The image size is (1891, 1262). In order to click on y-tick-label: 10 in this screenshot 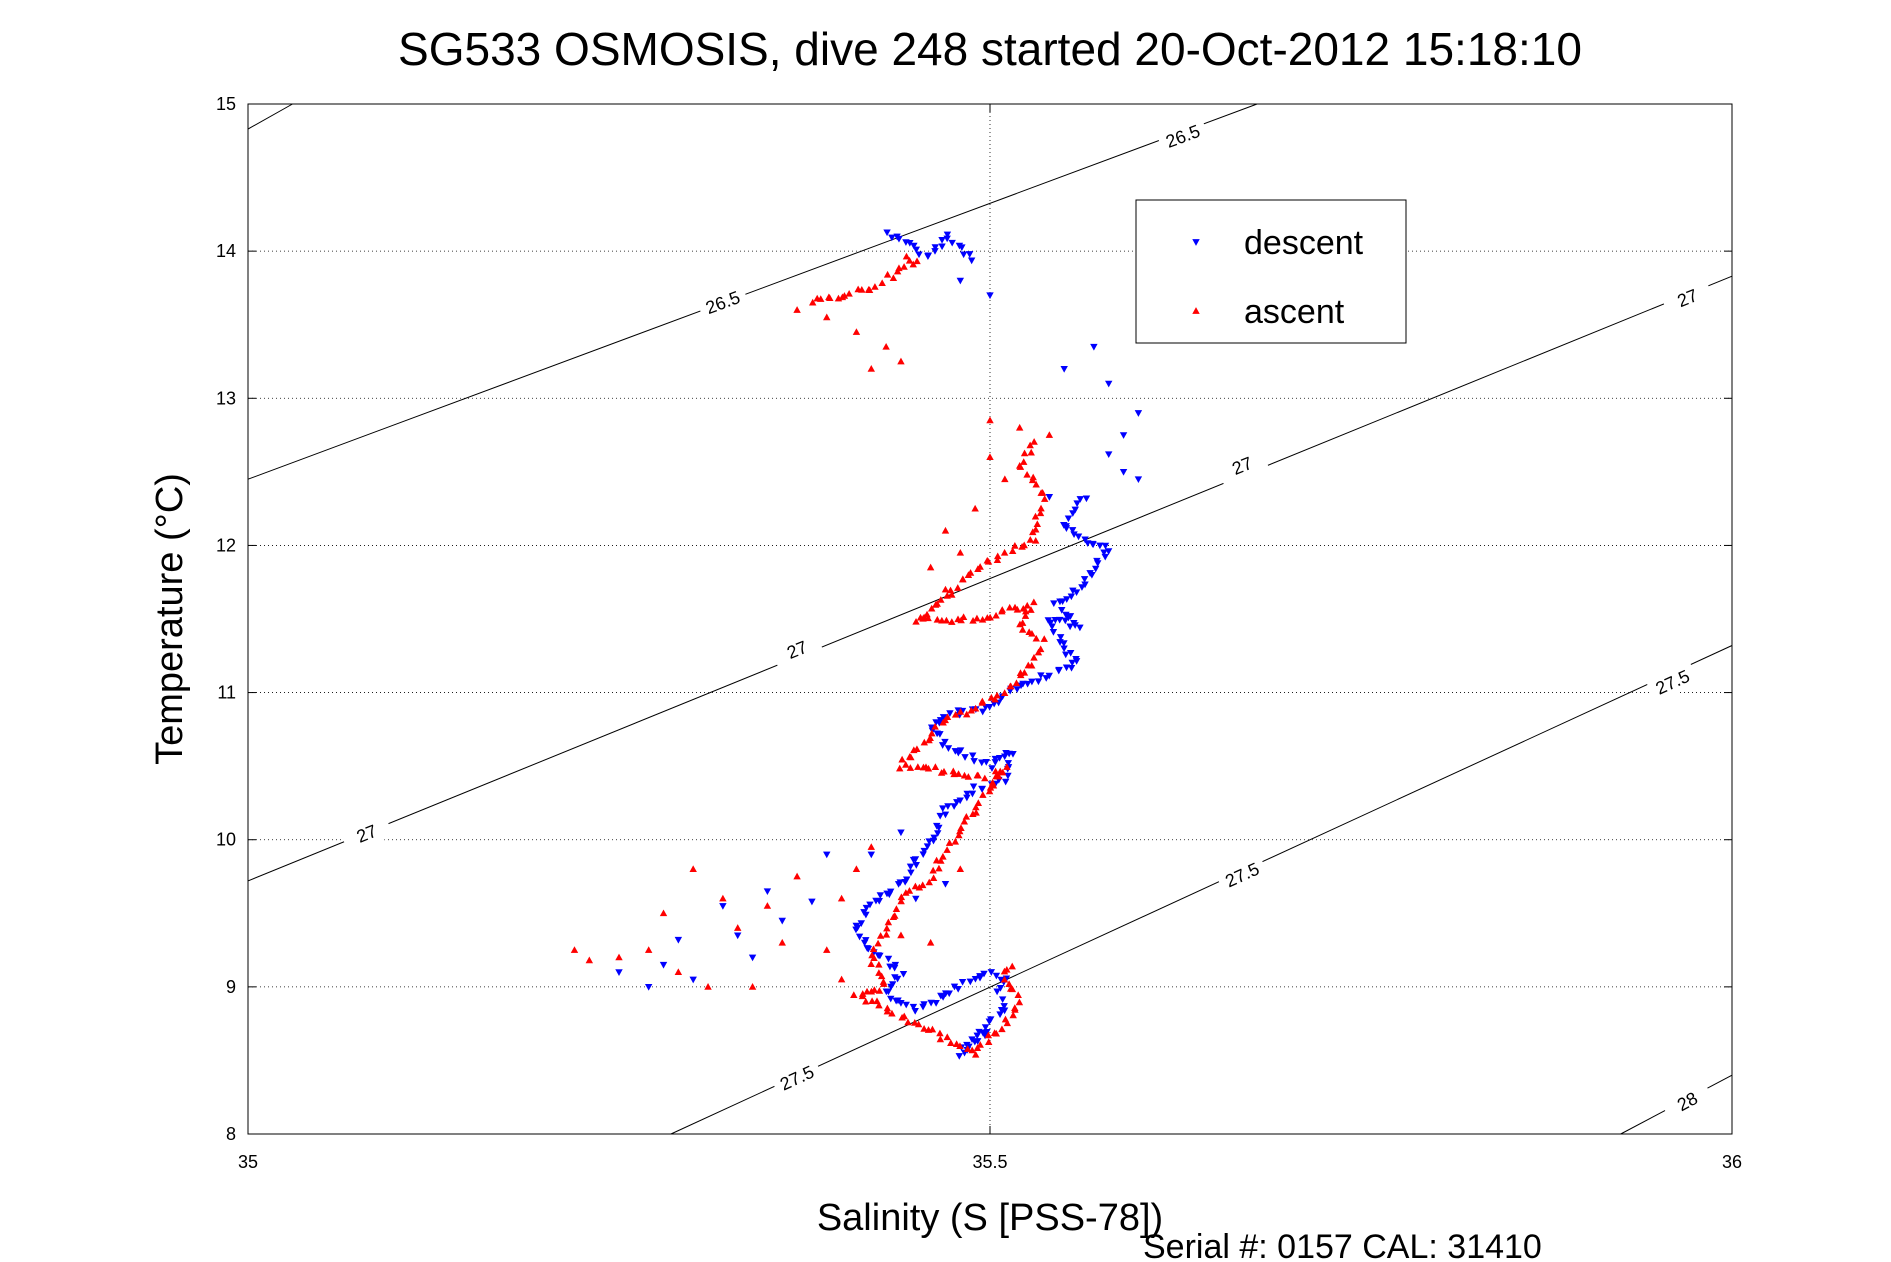, I will do `click(226, 840)`.